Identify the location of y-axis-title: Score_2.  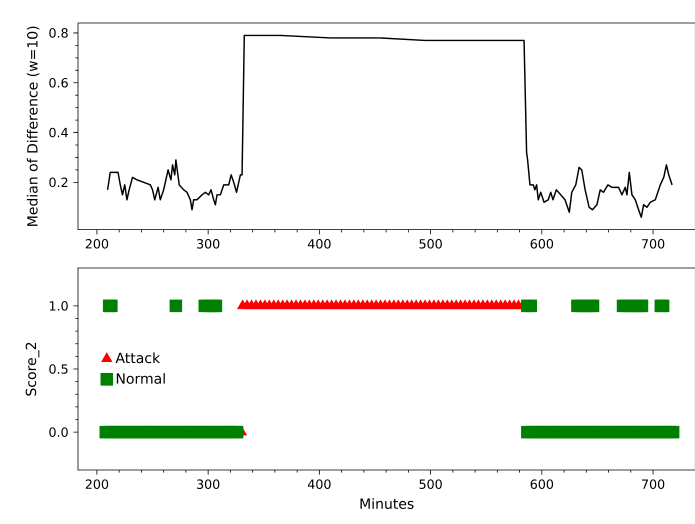
(33, 369).